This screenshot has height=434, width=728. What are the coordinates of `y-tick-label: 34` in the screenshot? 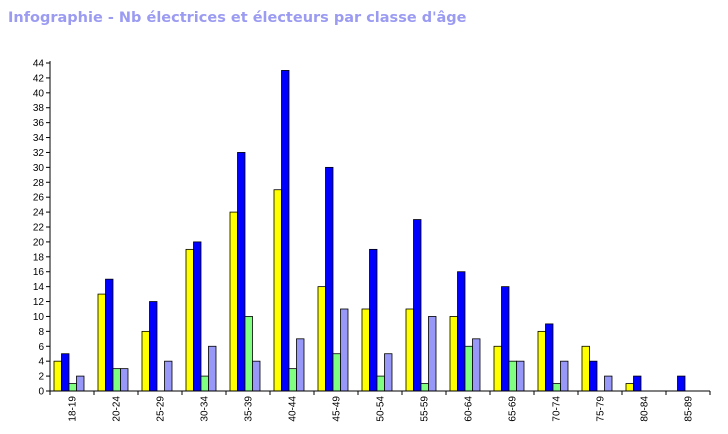 It's located at (39, 138).